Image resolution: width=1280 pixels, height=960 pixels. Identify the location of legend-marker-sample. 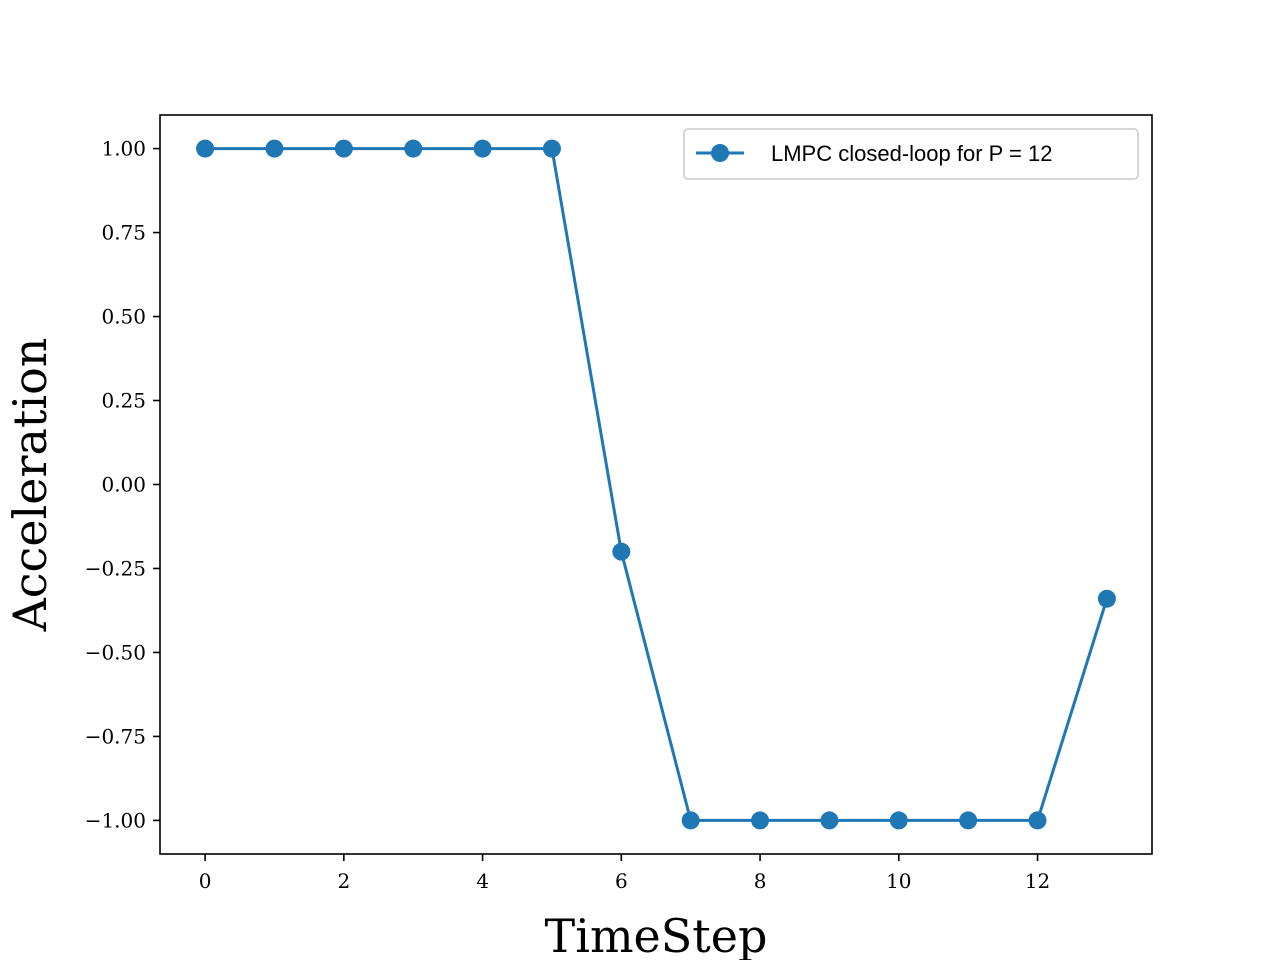
(720, 153).